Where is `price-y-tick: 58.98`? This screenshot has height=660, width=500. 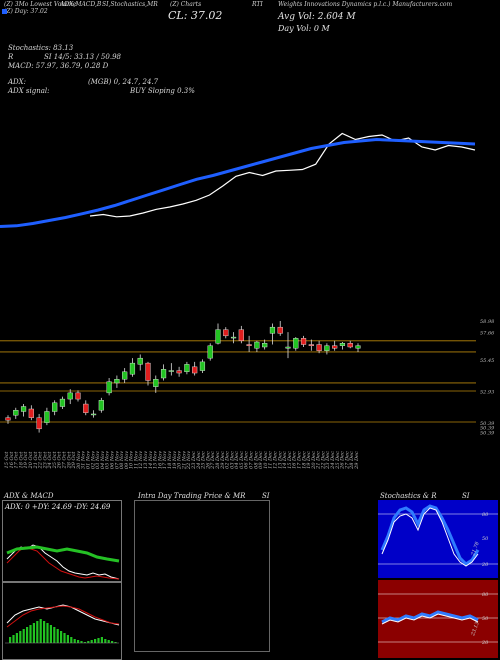
price-y-tick: 58.98 is located at coordinates (487, 322).